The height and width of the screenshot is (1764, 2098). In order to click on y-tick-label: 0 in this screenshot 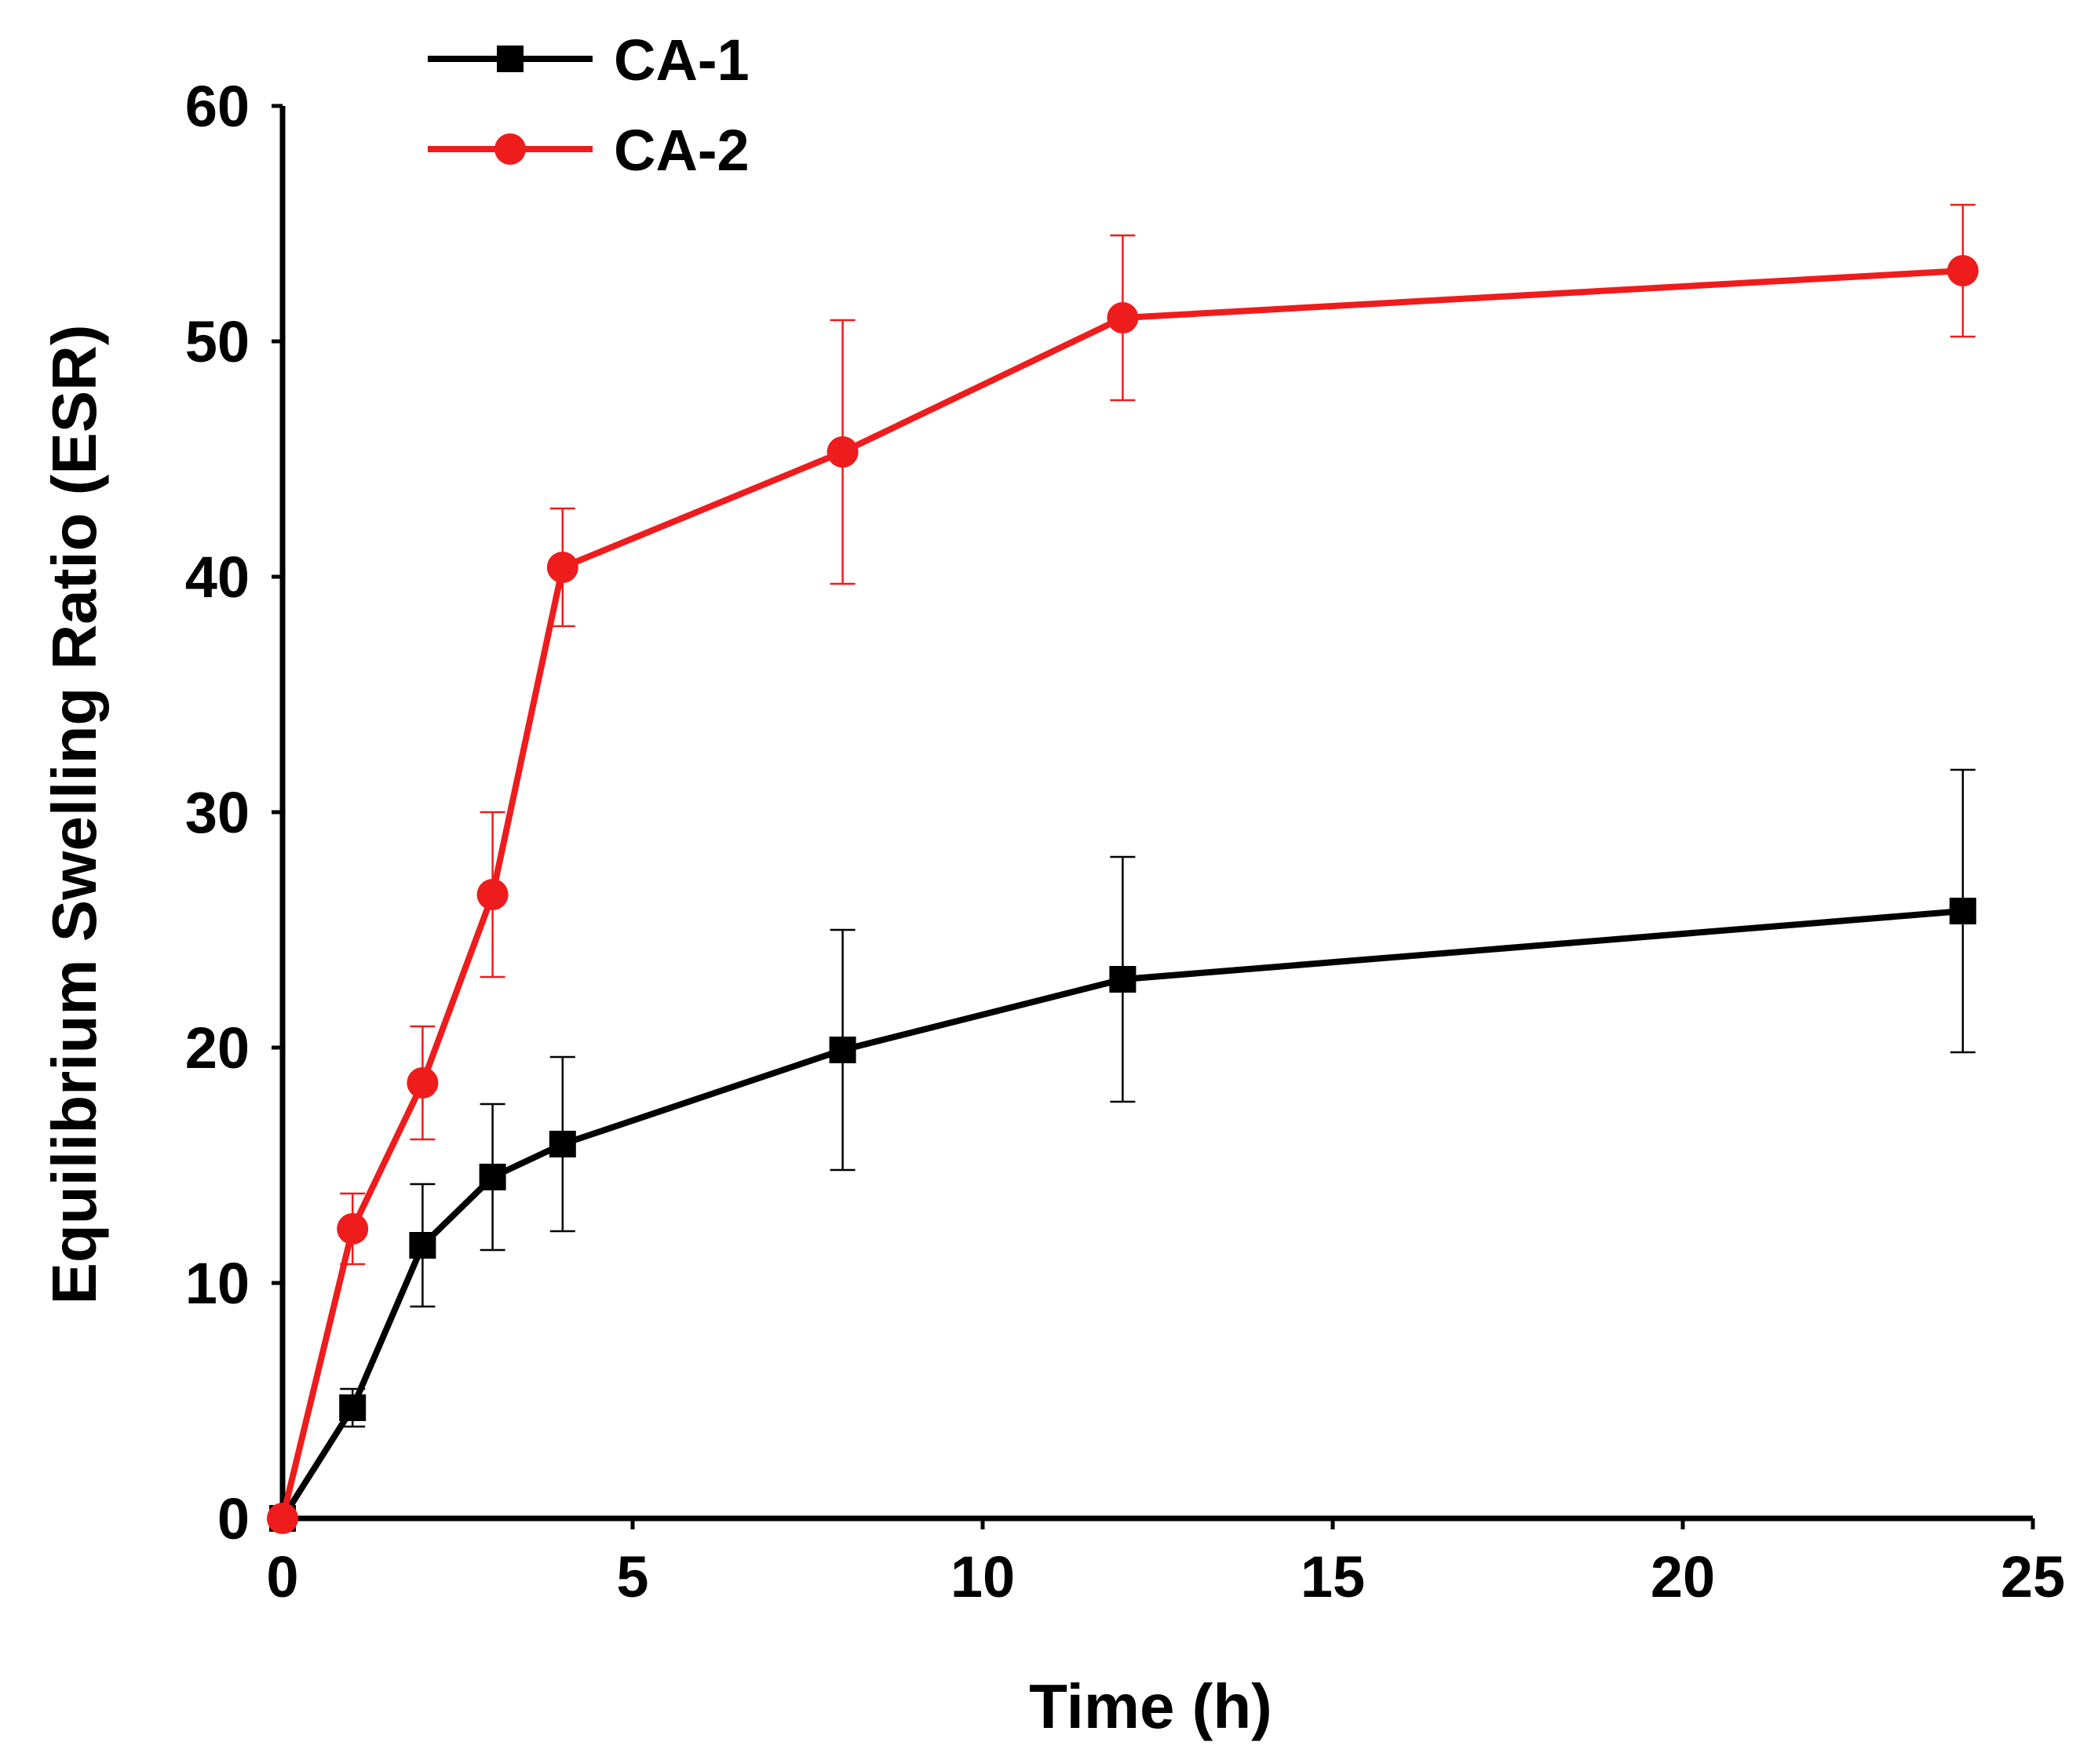, I will do `click(233, 1518)`.